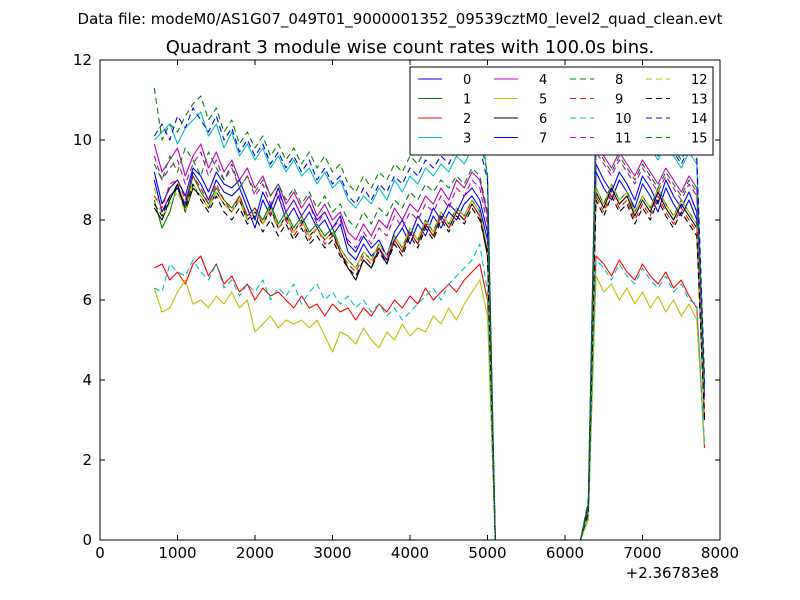 Image resolution: width=800 pixels, height=600 pixels. What do you see at coordinates (543, 139) in the screenshot?
I see `legend-label-7: 7` at bounding box center [543, 139].